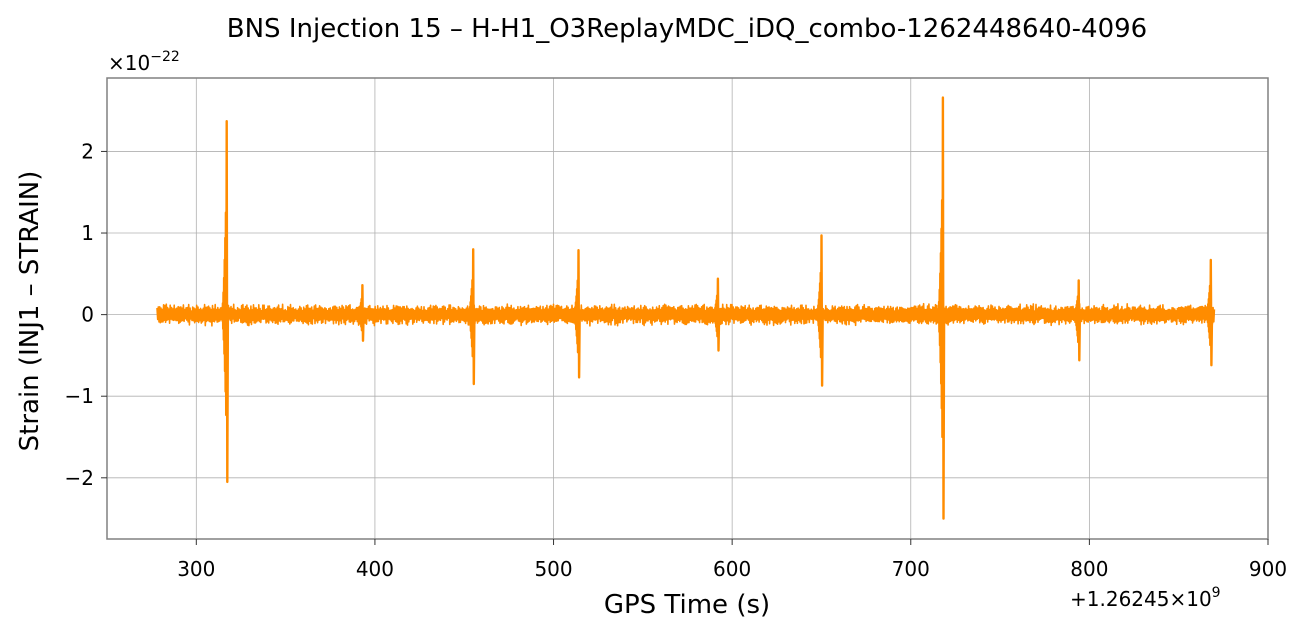 The image size is (1306, 633). I want to click on x-tick-label: 400, so click(375, 569).